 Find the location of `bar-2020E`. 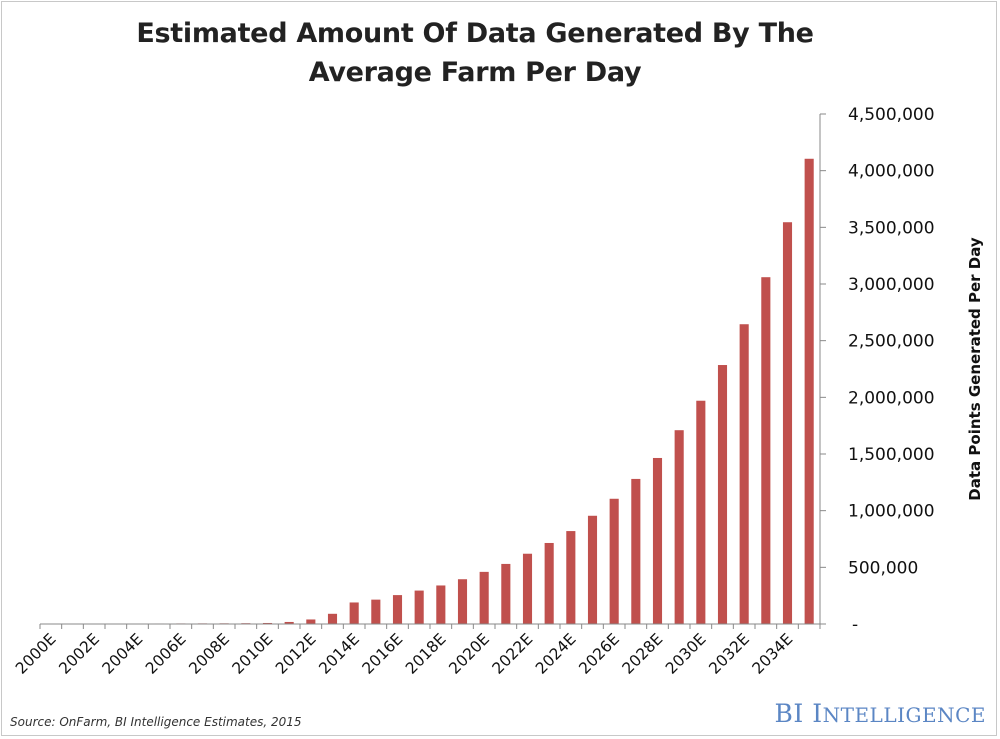

bar-2020E is located at coordinates (484, 597).